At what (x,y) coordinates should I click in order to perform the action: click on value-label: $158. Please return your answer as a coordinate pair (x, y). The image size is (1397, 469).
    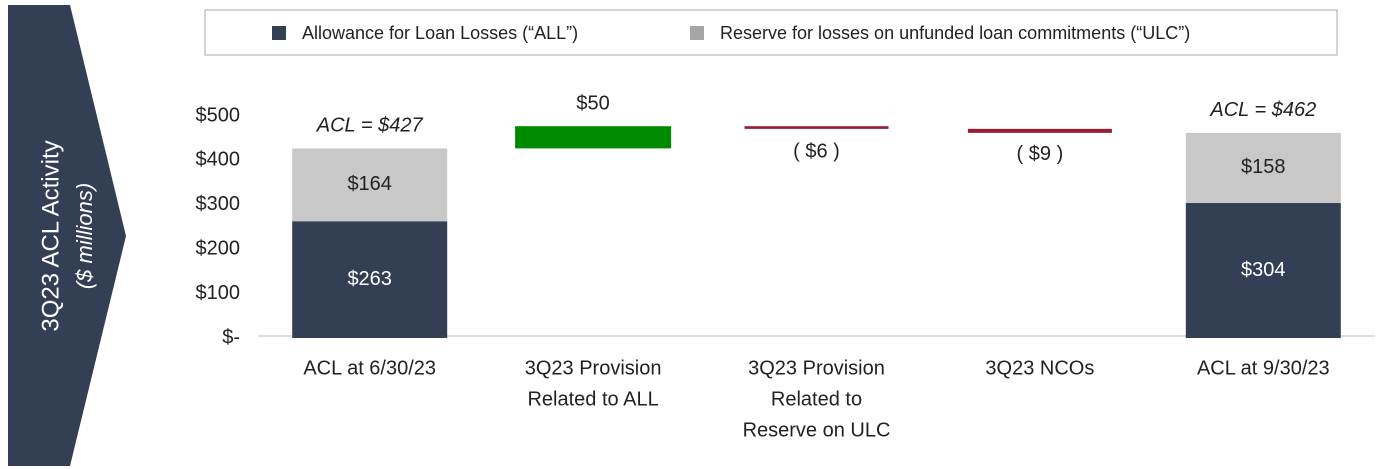
    Looking at the image, I should click on (1263, 167).